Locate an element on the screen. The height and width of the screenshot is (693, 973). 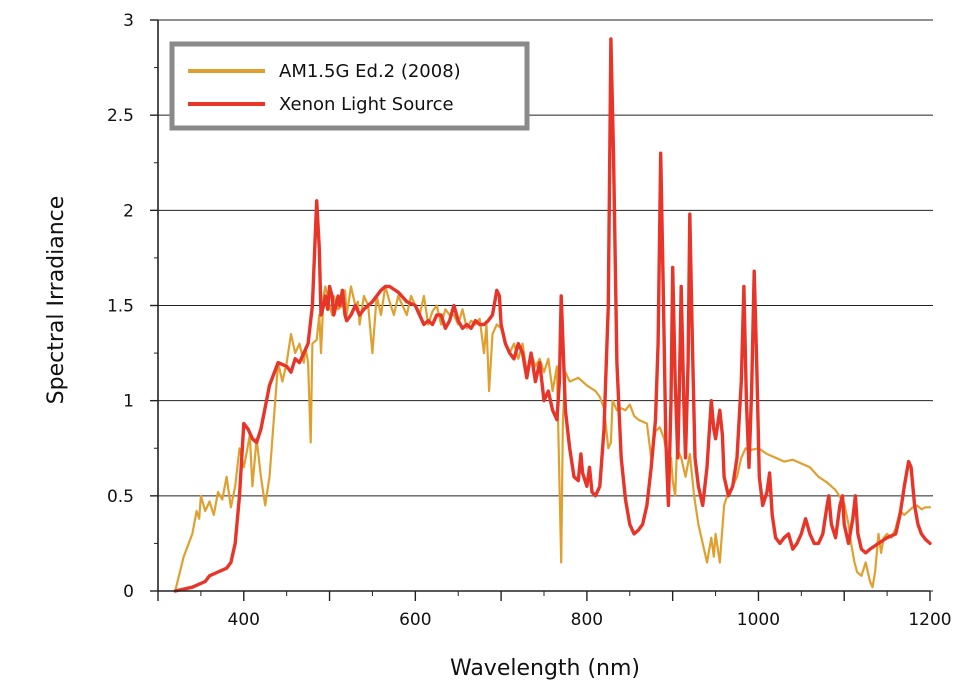
y-tick-label: 1 is located at coordinates (128, 402).